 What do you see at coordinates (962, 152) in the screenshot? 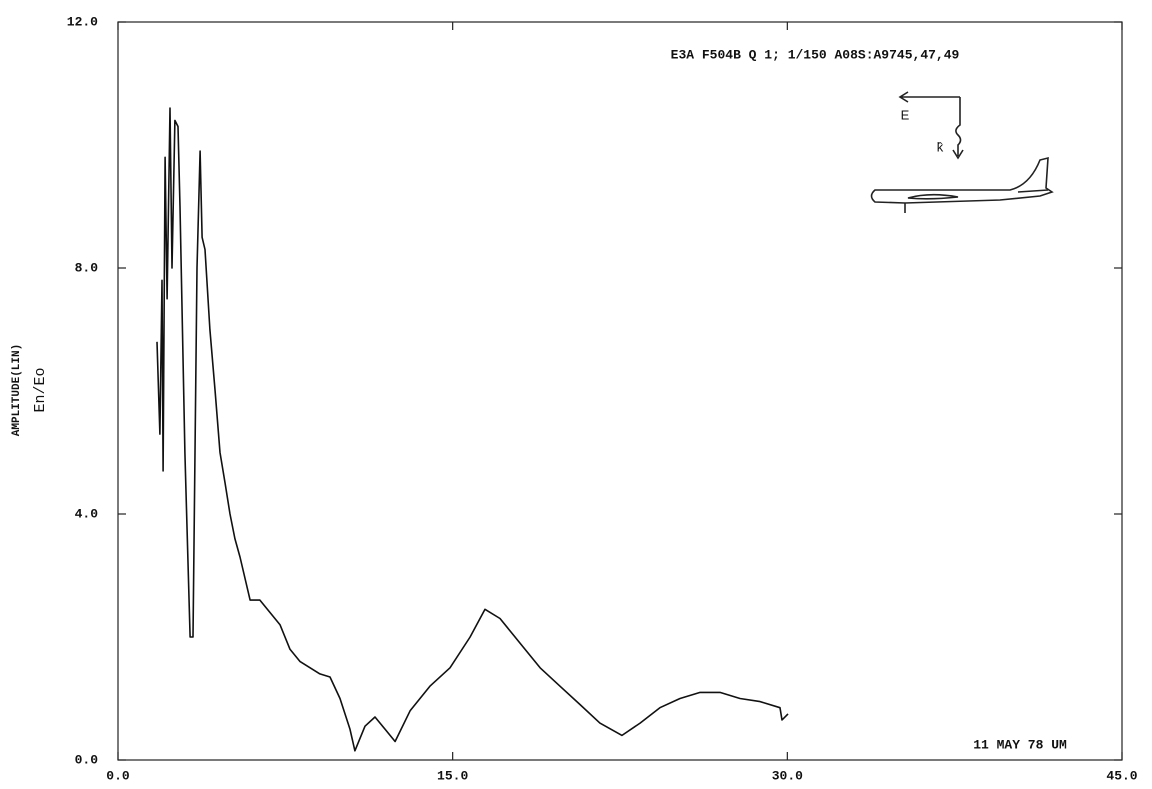
I see `aircraft-diagram: E k̂` at bounding box center [962, 152].